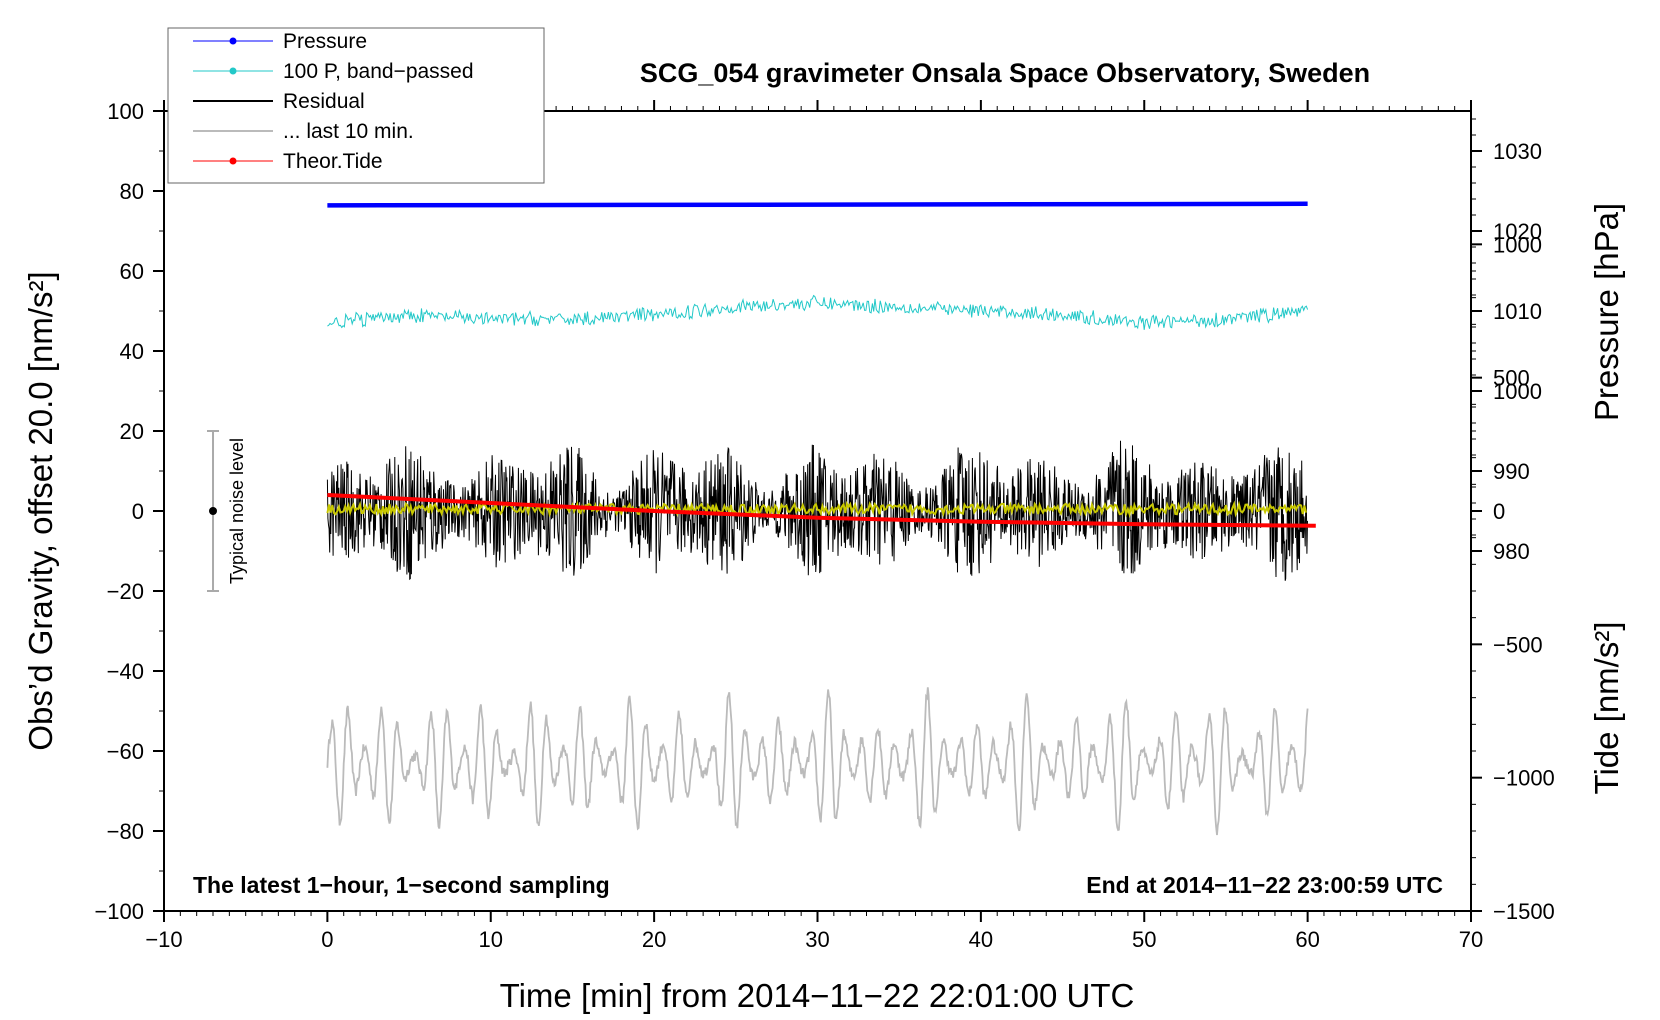 Image resolution: width=1660 pixels, height=1020 pixels. Describe the element at coordinates (378, 71) in the screenshot. I see `legend-label-bandpassed: 100 P, band−passed` at that location.